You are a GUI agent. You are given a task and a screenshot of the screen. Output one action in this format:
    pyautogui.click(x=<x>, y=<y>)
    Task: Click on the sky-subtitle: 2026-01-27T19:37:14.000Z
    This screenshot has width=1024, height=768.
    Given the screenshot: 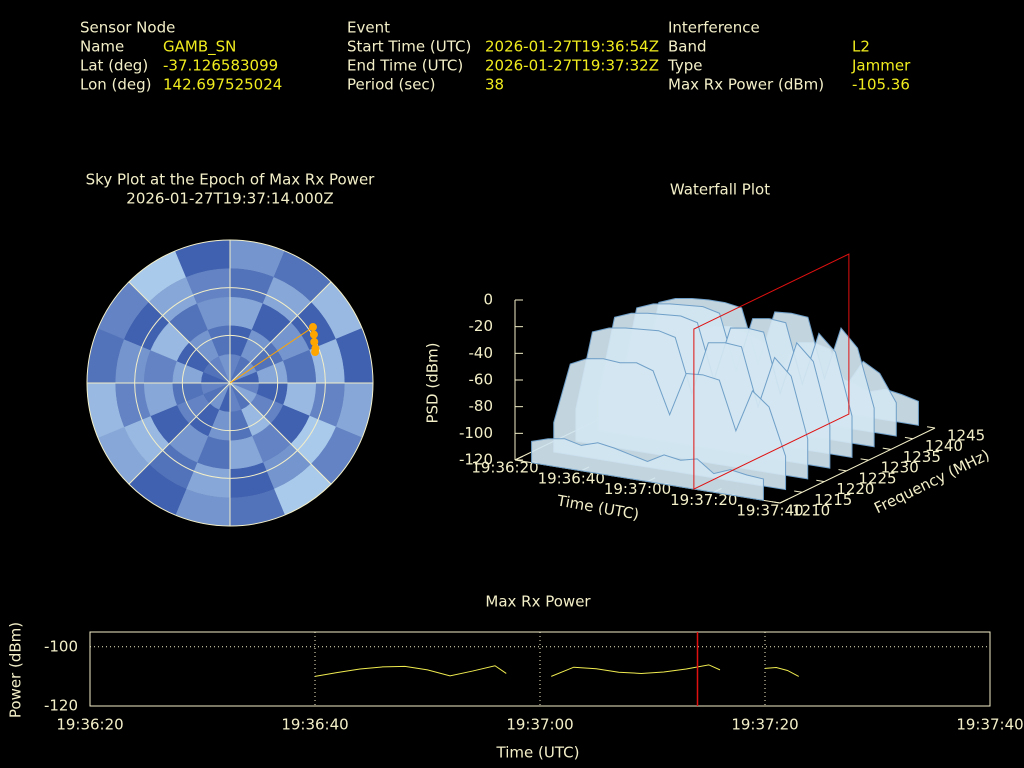 What is the action you would take?
    pyautogui.click(x=229, y=199)
    